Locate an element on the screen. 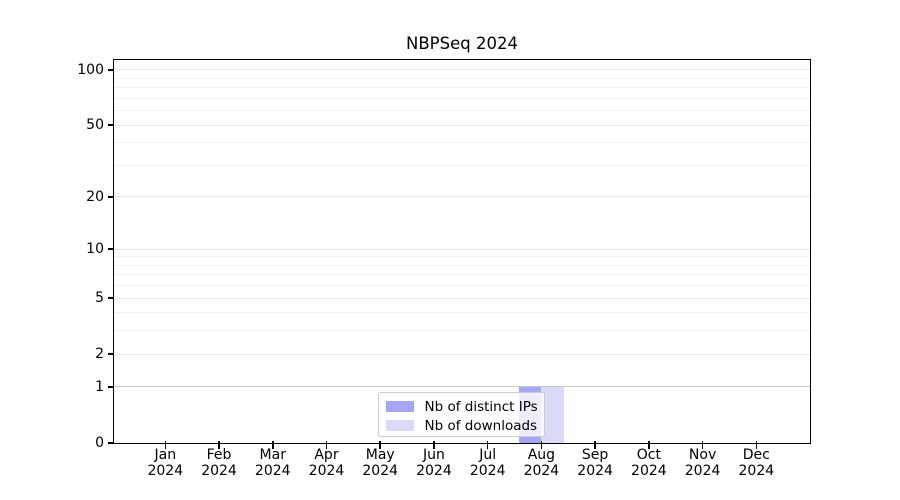  y-tick-label: 2 is located at coordinates (99, 354).